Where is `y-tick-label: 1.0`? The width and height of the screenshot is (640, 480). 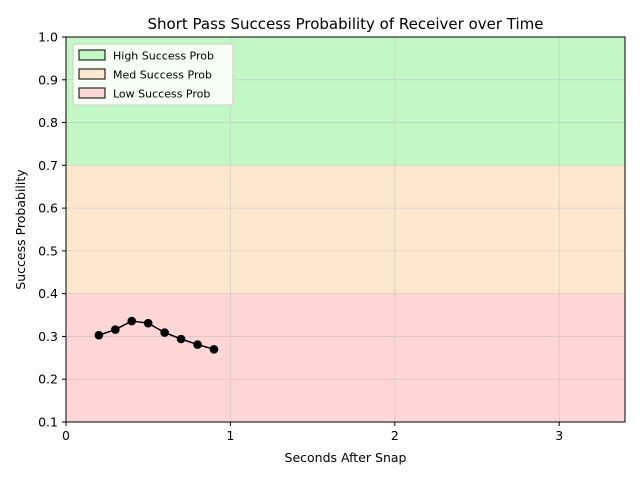
y-tick-label: 1.0 is located at coordinates (48, 37).